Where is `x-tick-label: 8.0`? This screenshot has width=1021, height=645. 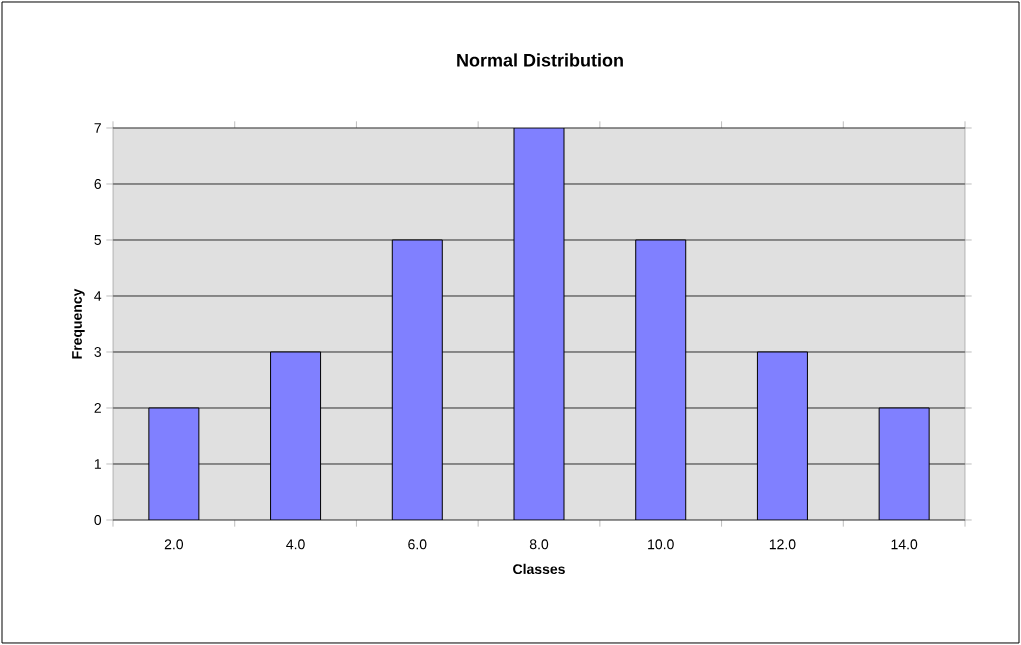
x-tick-label: 8.0 is located at coordinates (539, 544).